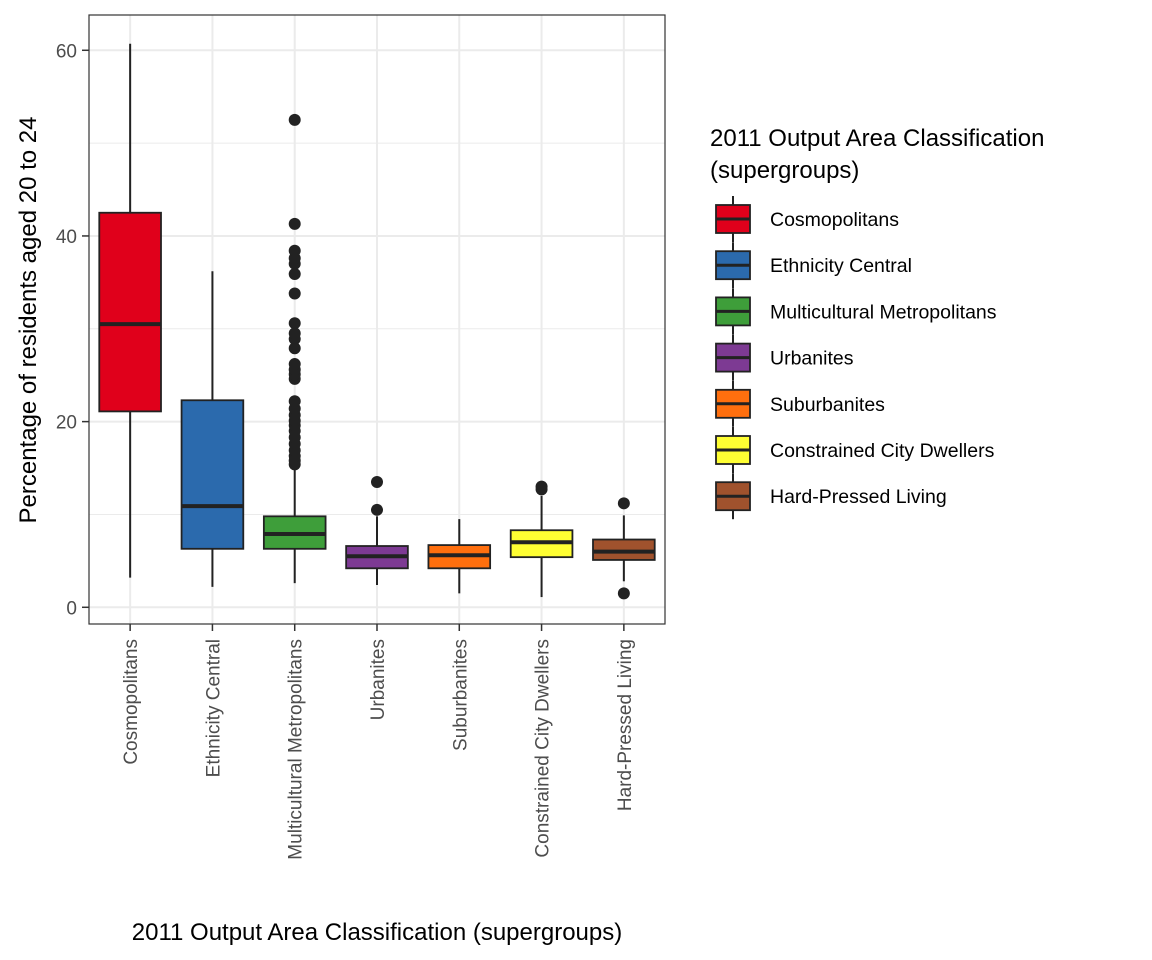  What do you see at coordinates (66, 237) in the screenshot?
I see `y-tick-label: 40` at bounding box center [66, 237].